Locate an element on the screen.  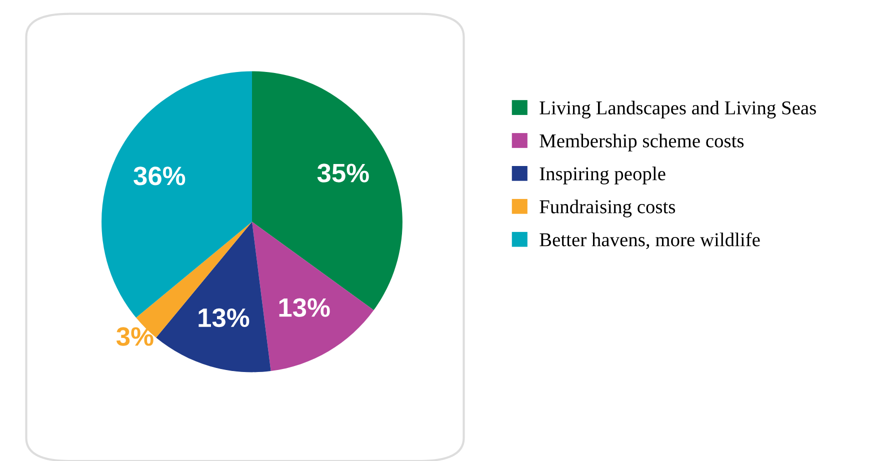
legend-label: Fundraising costs is located at coordinates (608, 209).